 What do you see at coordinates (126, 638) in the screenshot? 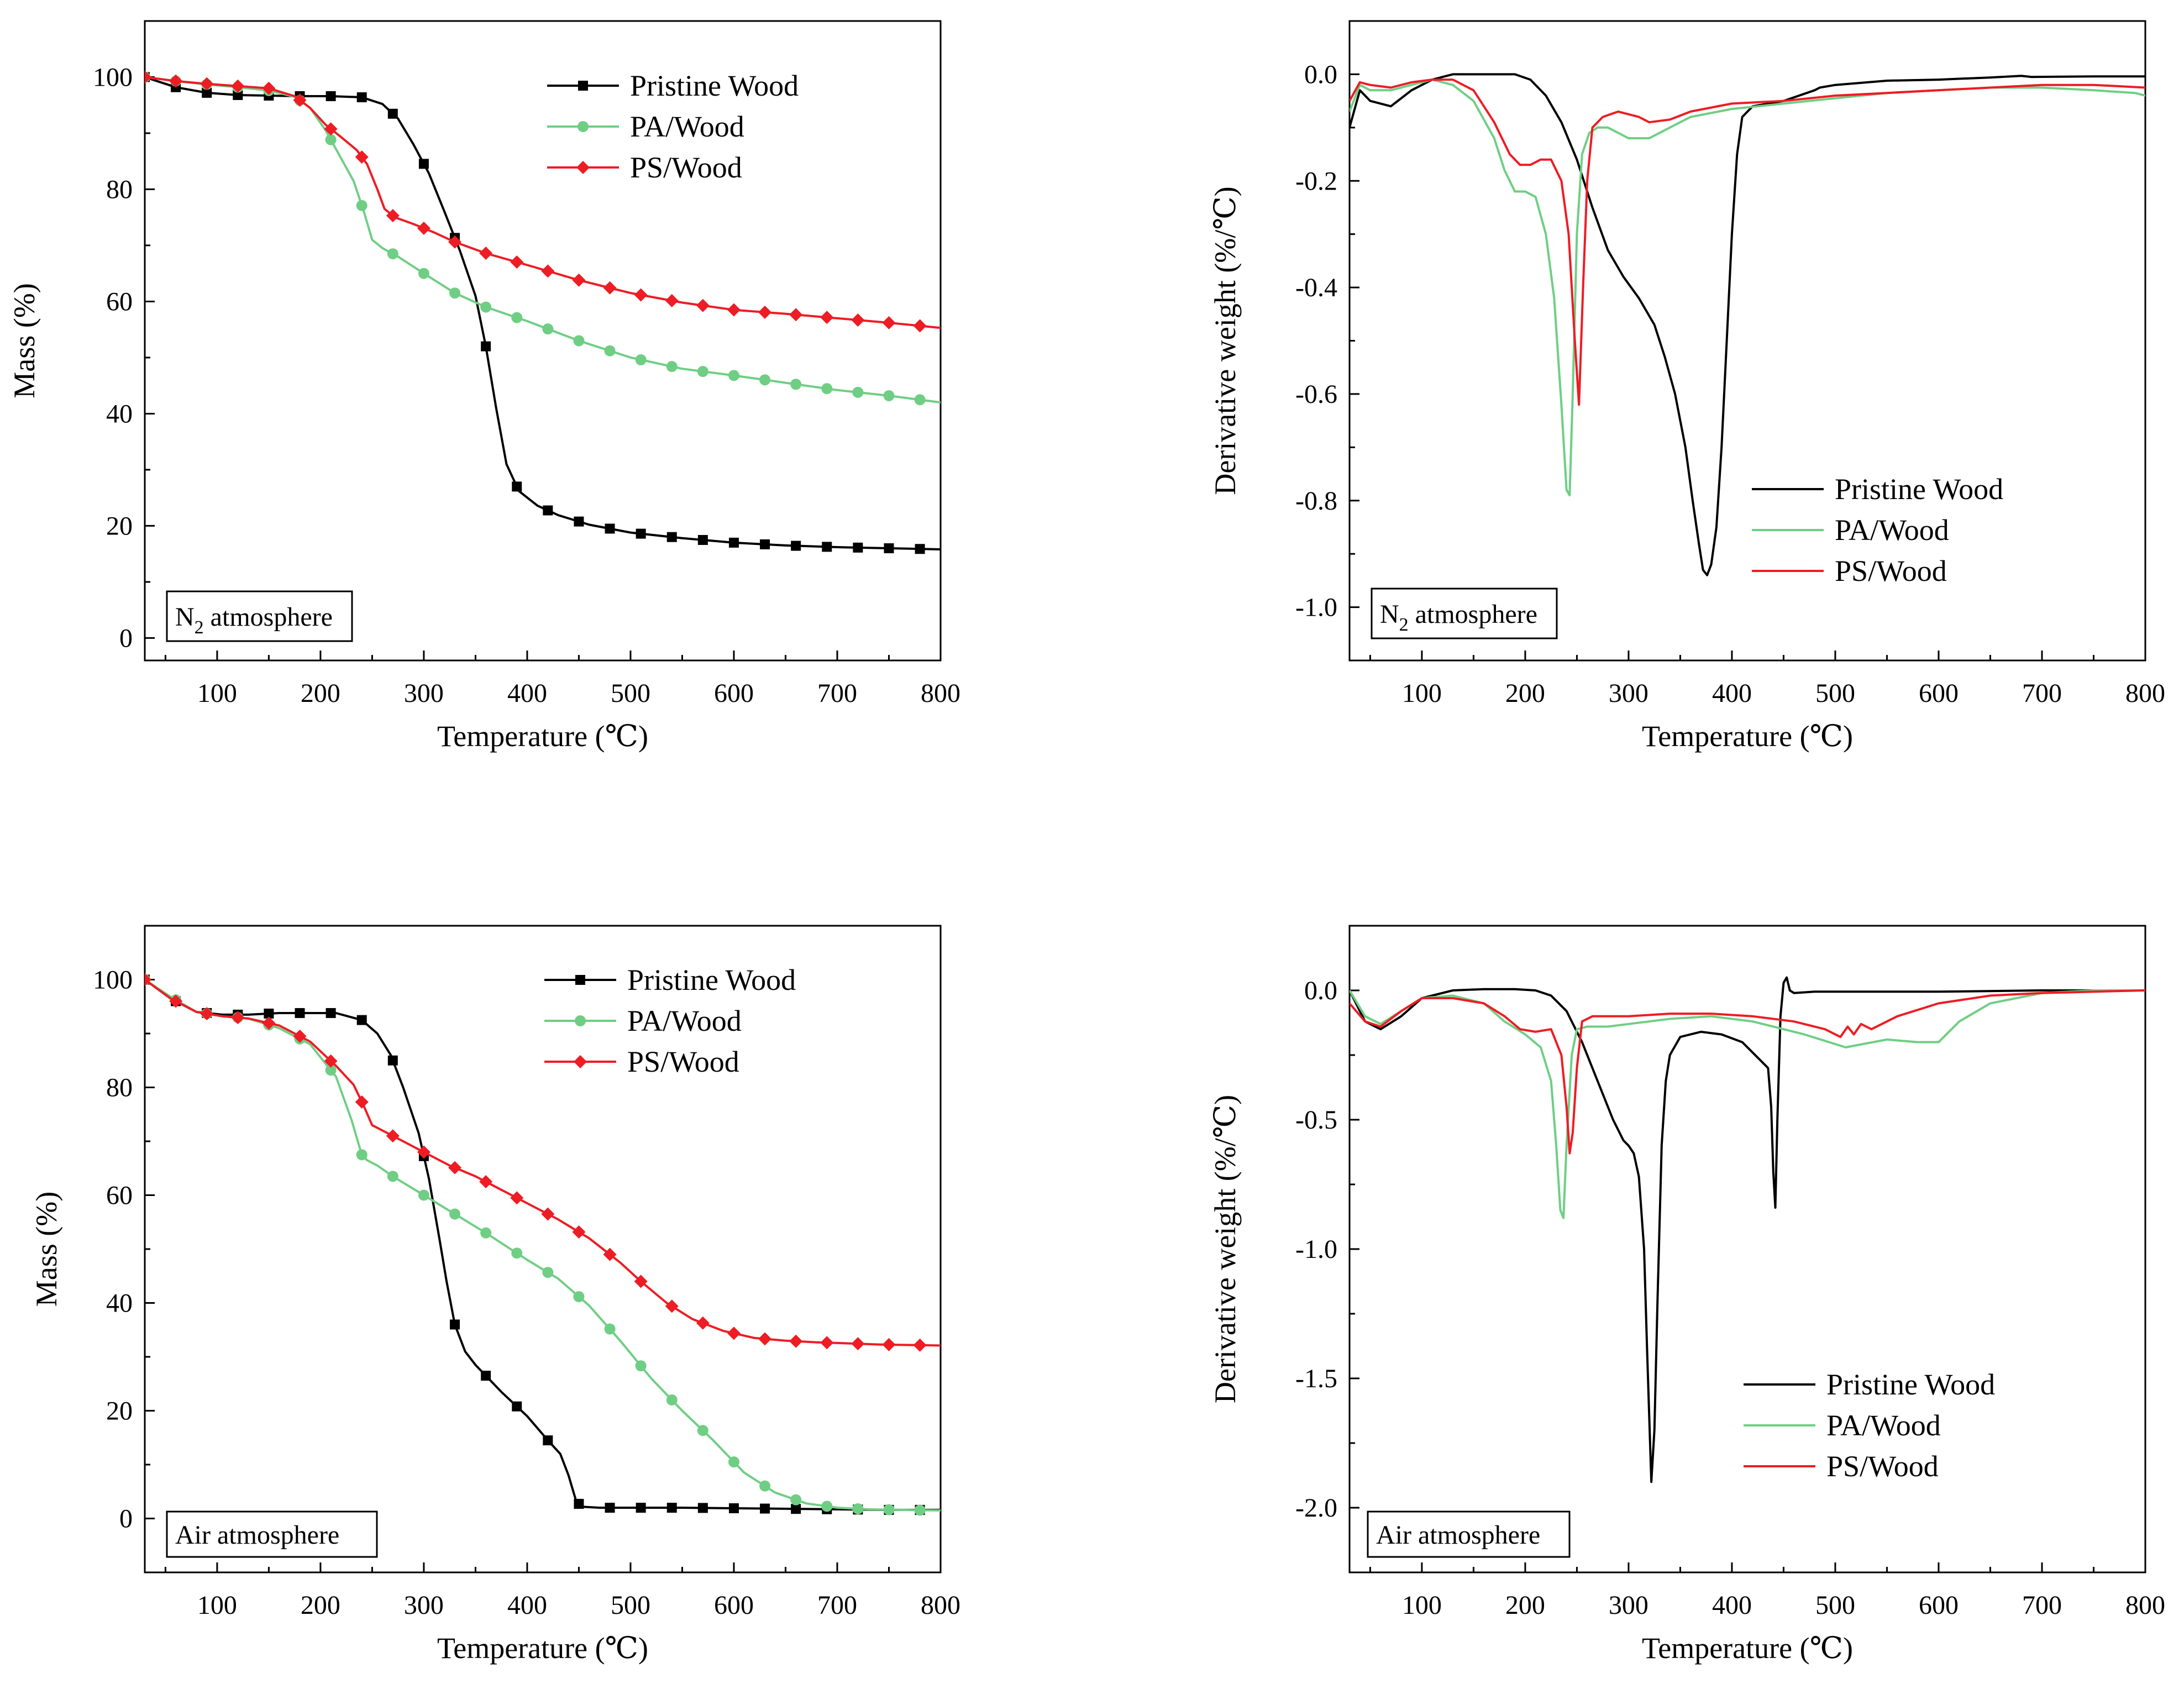
I see `y-tick-label: 0` at bounding box center [126, 638].